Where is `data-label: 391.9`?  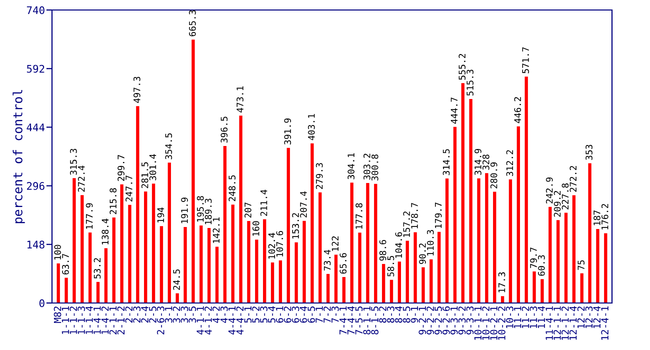 data-label: 391.9 is located at coordinates (288, 131).